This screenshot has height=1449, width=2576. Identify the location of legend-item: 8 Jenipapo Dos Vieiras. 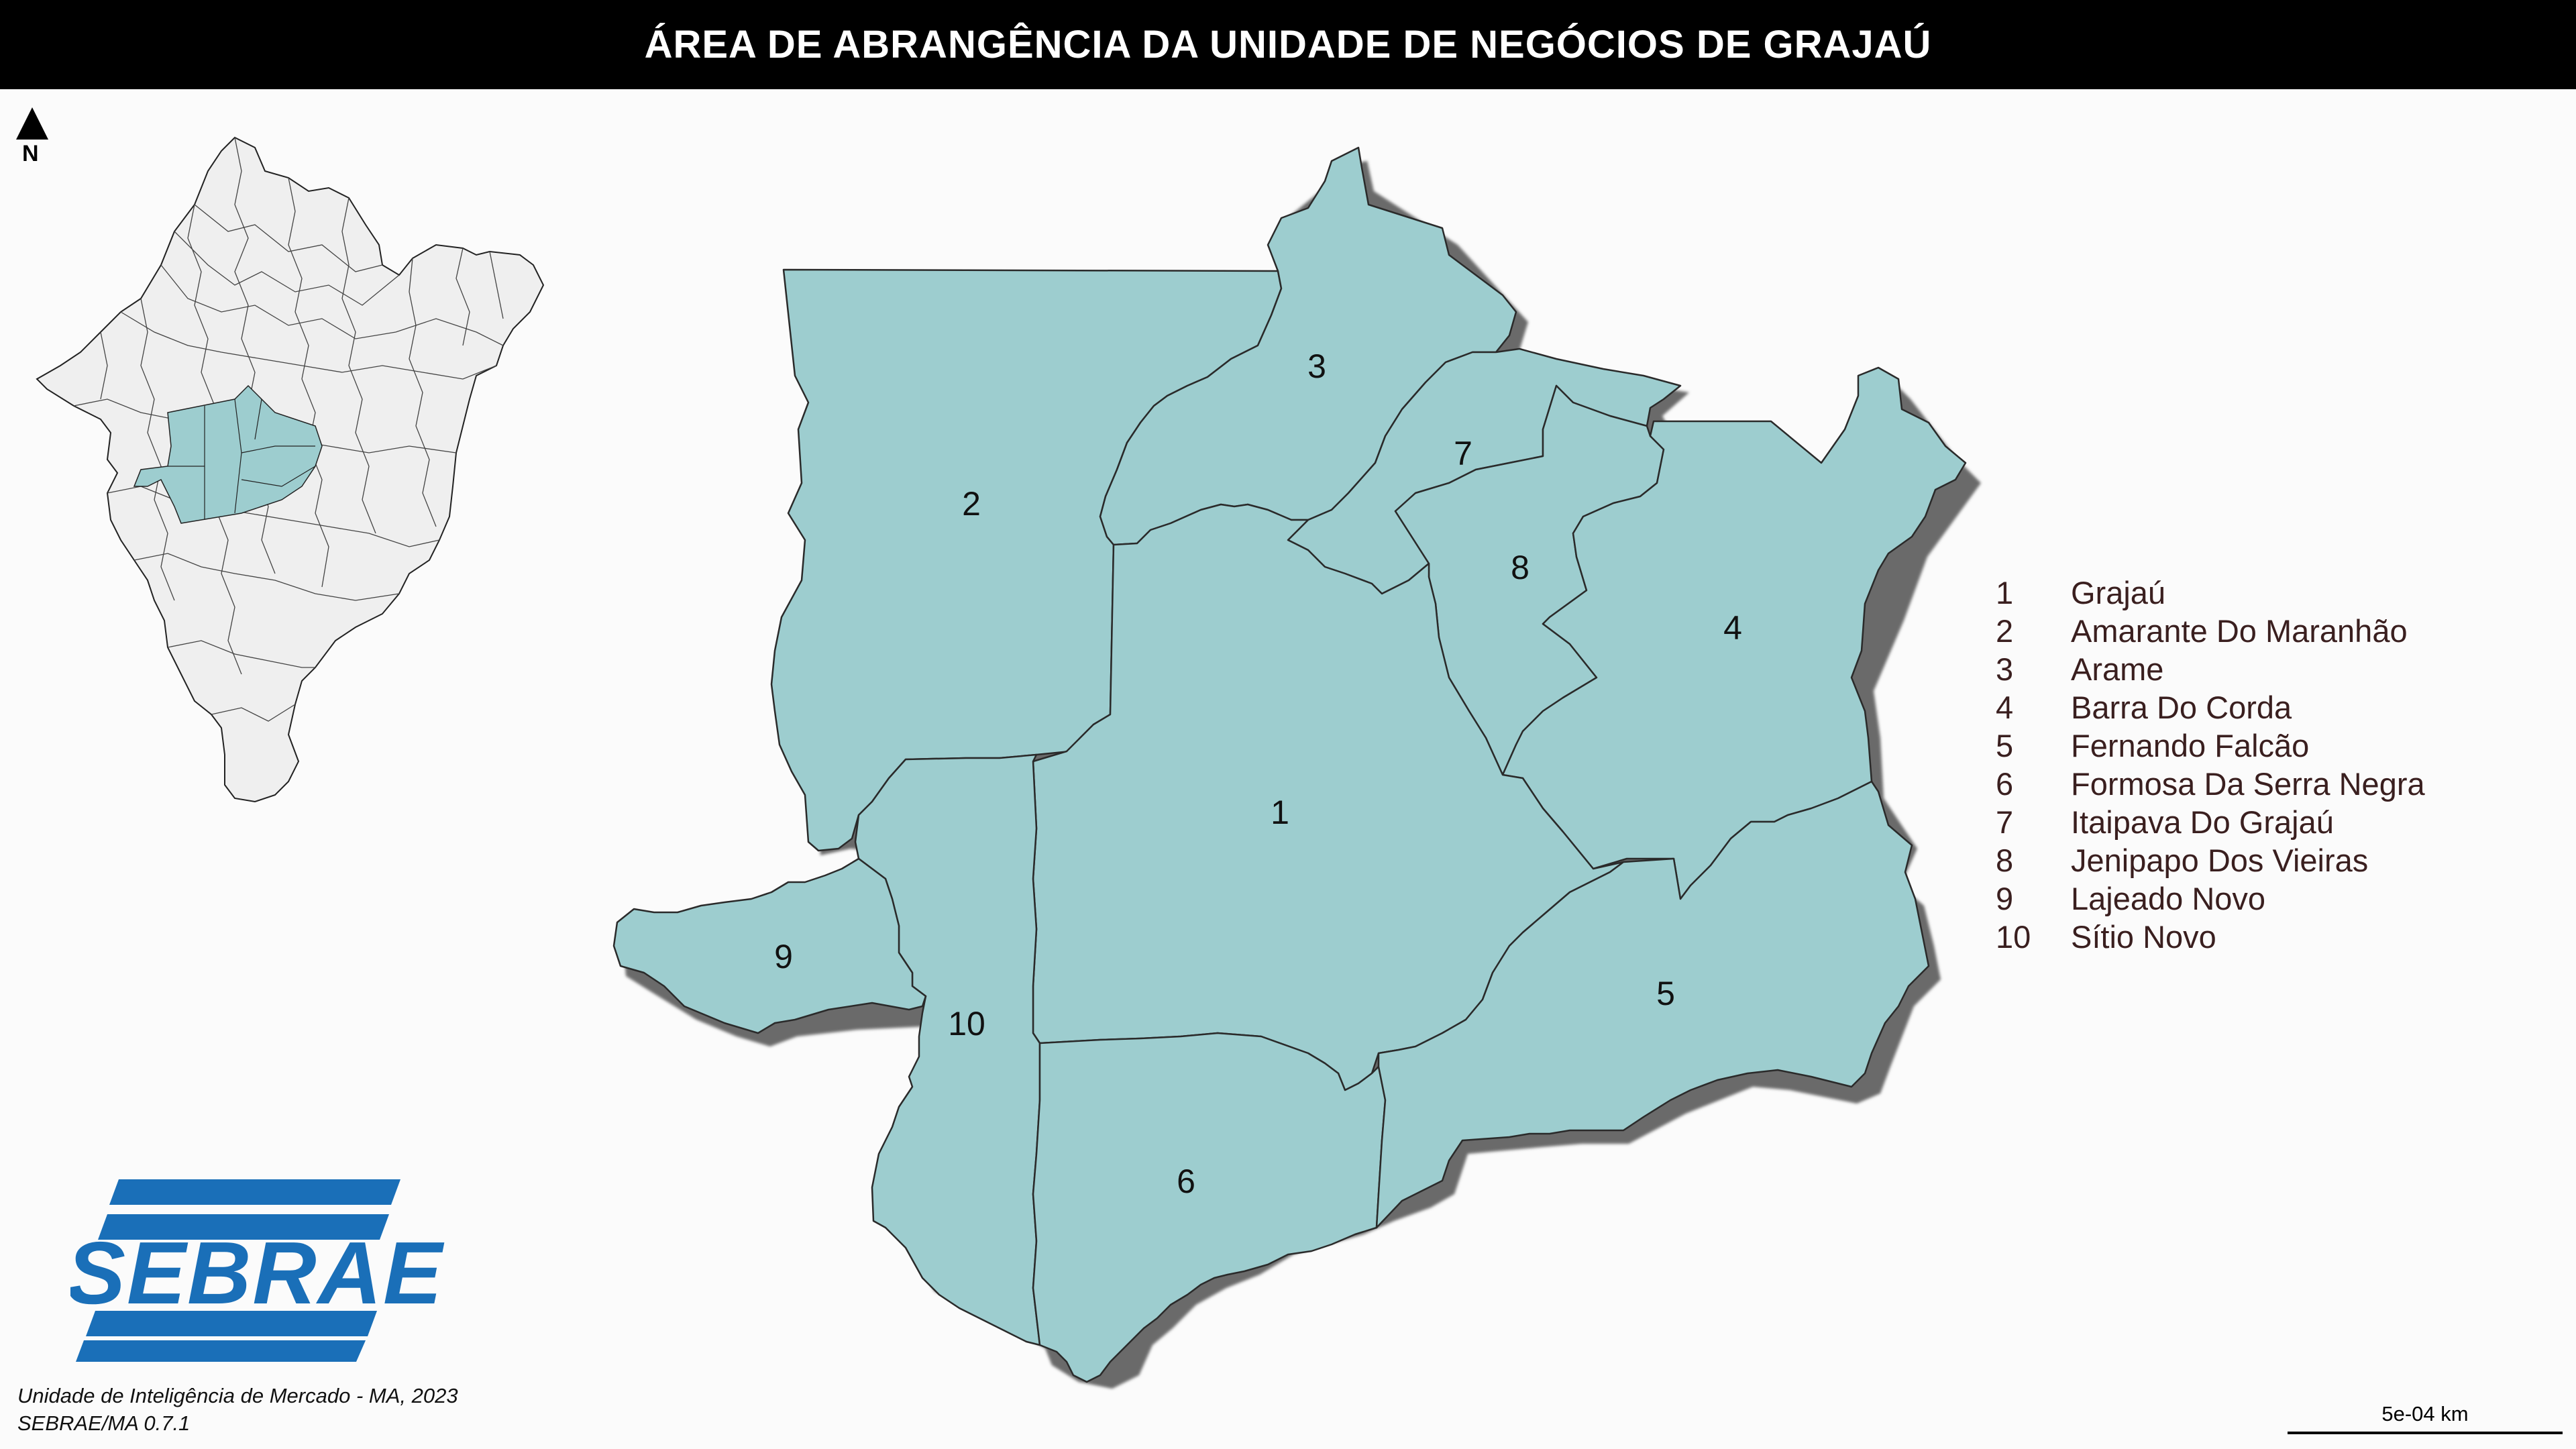
(2210, 860).